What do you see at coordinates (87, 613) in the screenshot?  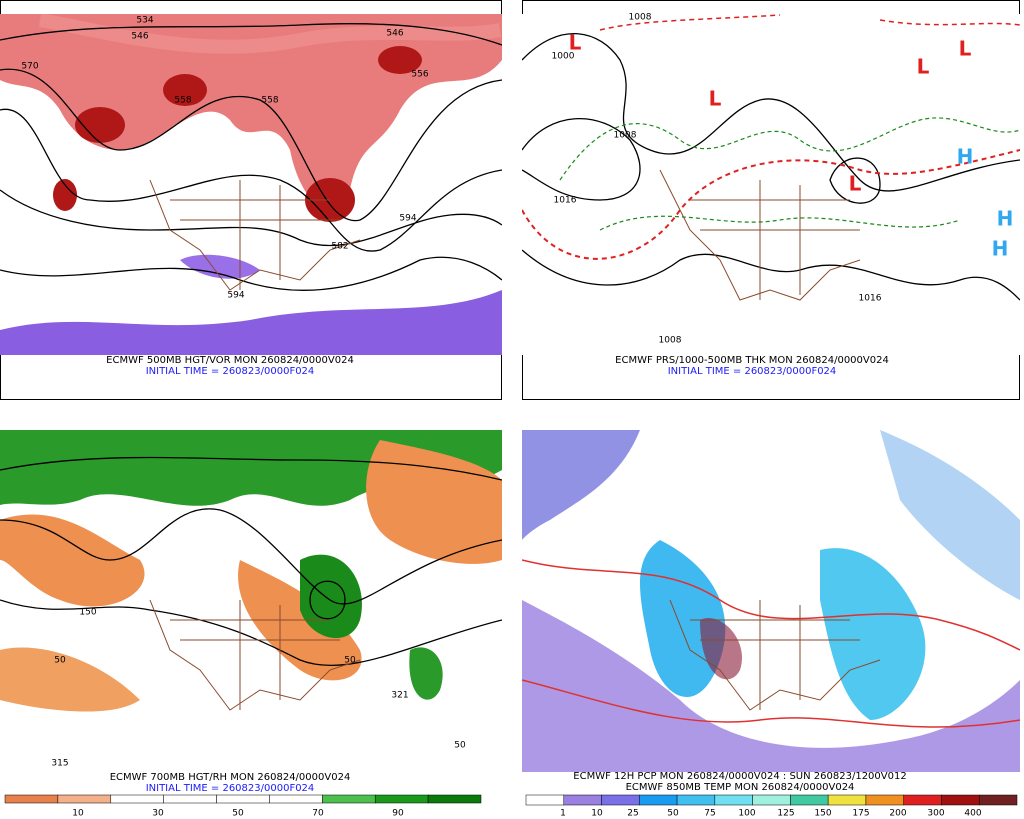 I see `contour-label: 150` at bounding box center [87, 613].